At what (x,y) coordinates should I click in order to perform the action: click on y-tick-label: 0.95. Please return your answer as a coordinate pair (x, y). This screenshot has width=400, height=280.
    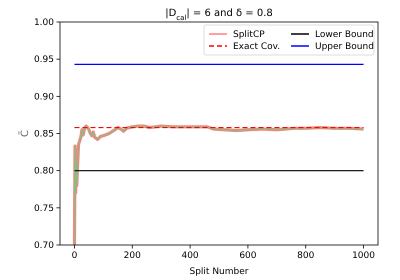
    Looking at the image, I should click on (44, 60).